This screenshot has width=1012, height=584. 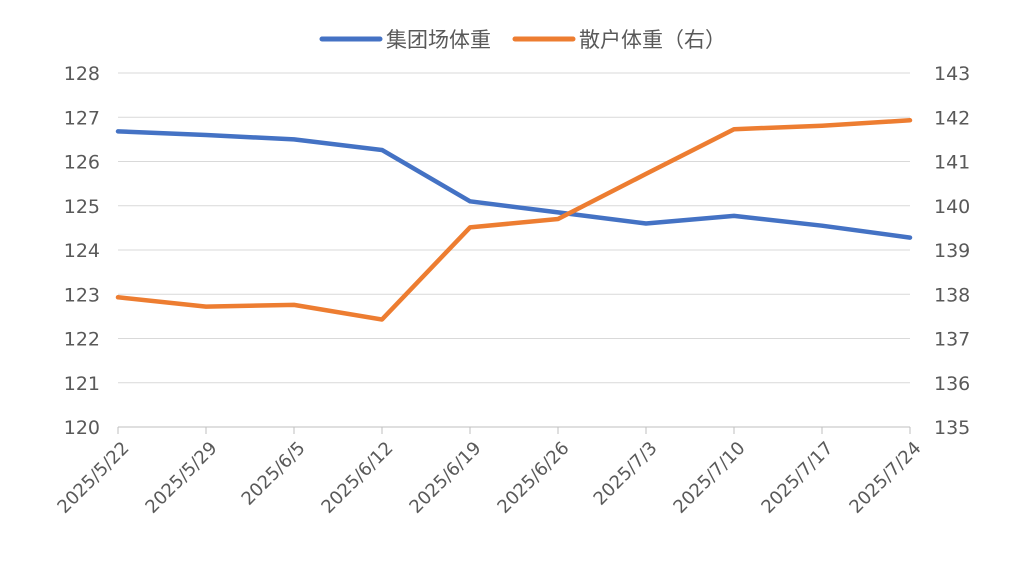 What do you see at coordinates (652, 40) in the screenshot?
I see `legend-label: 散户体重（右）` at bounding box center [652, 40].